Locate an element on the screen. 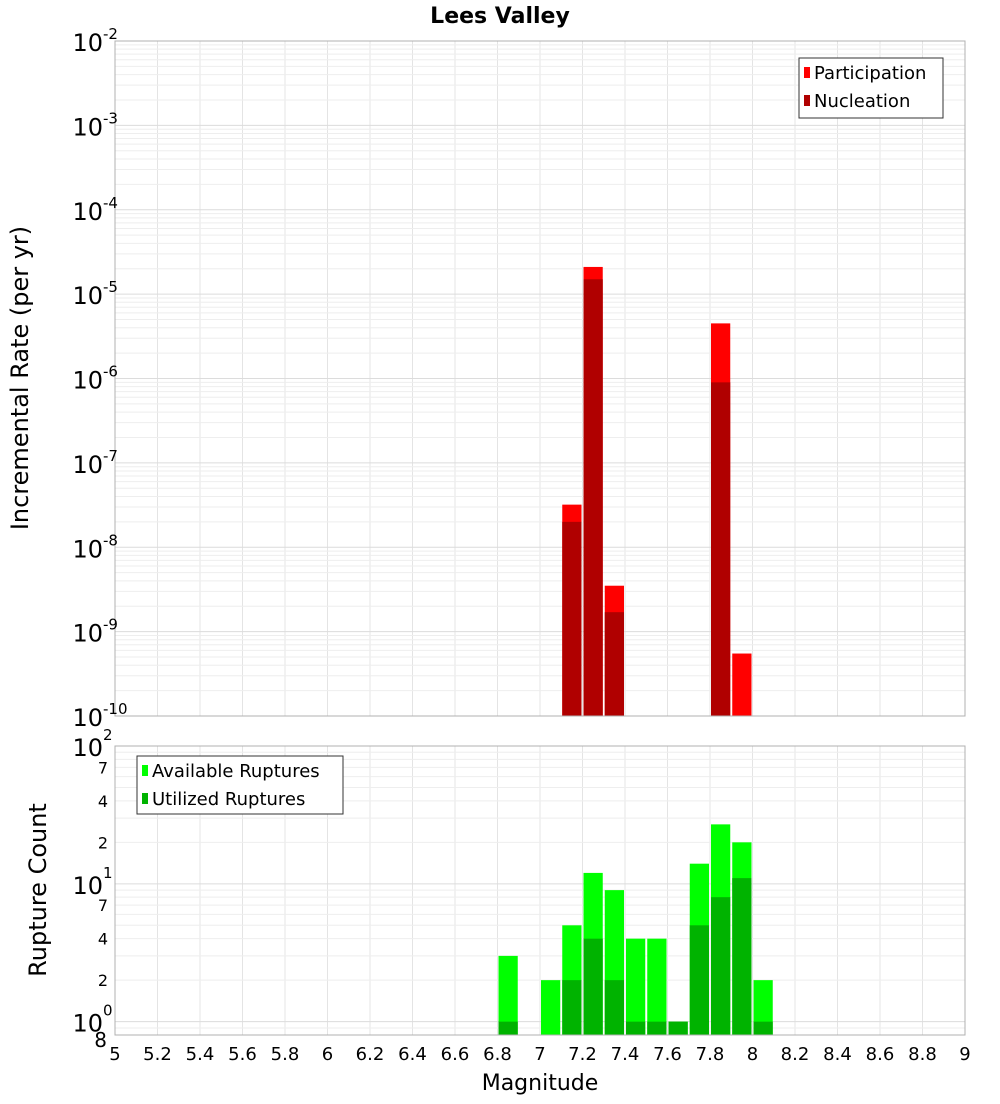  bottom-y-minor-tick-6: 8 is located at coordinates (100, 1040).